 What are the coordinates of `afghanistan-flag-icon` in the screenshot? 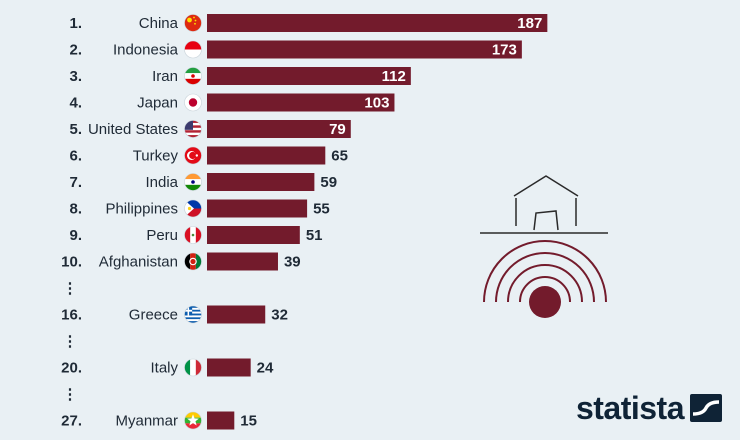 It's located at (193, 261).